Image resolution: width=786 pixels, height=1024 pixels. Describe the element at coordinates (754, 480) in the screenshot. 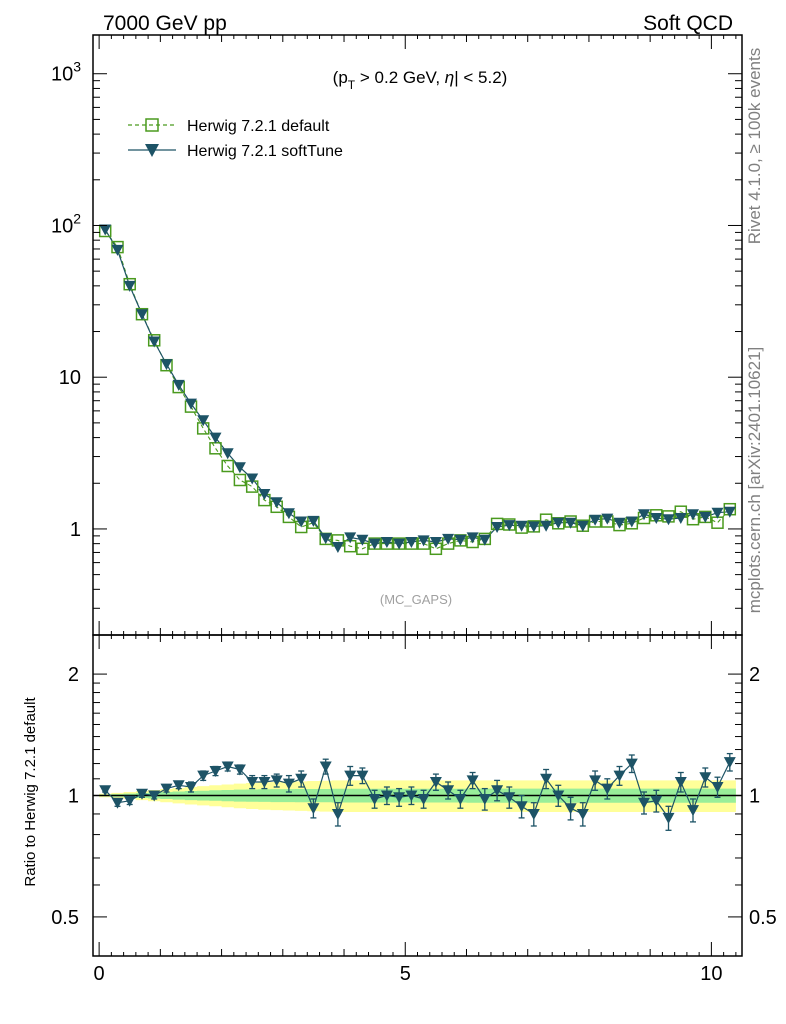

I see `mcplots-label: mcplots.cern.ch [arXiv:2401.10621]` at that location.